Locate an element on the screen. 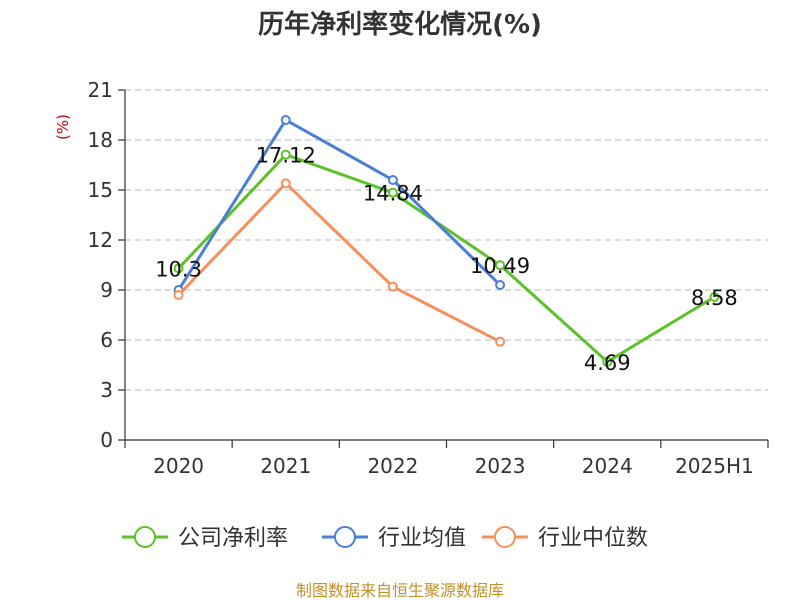 The image size is (800, 600). data-label: 8.58 is located at coordinates (714, 298).